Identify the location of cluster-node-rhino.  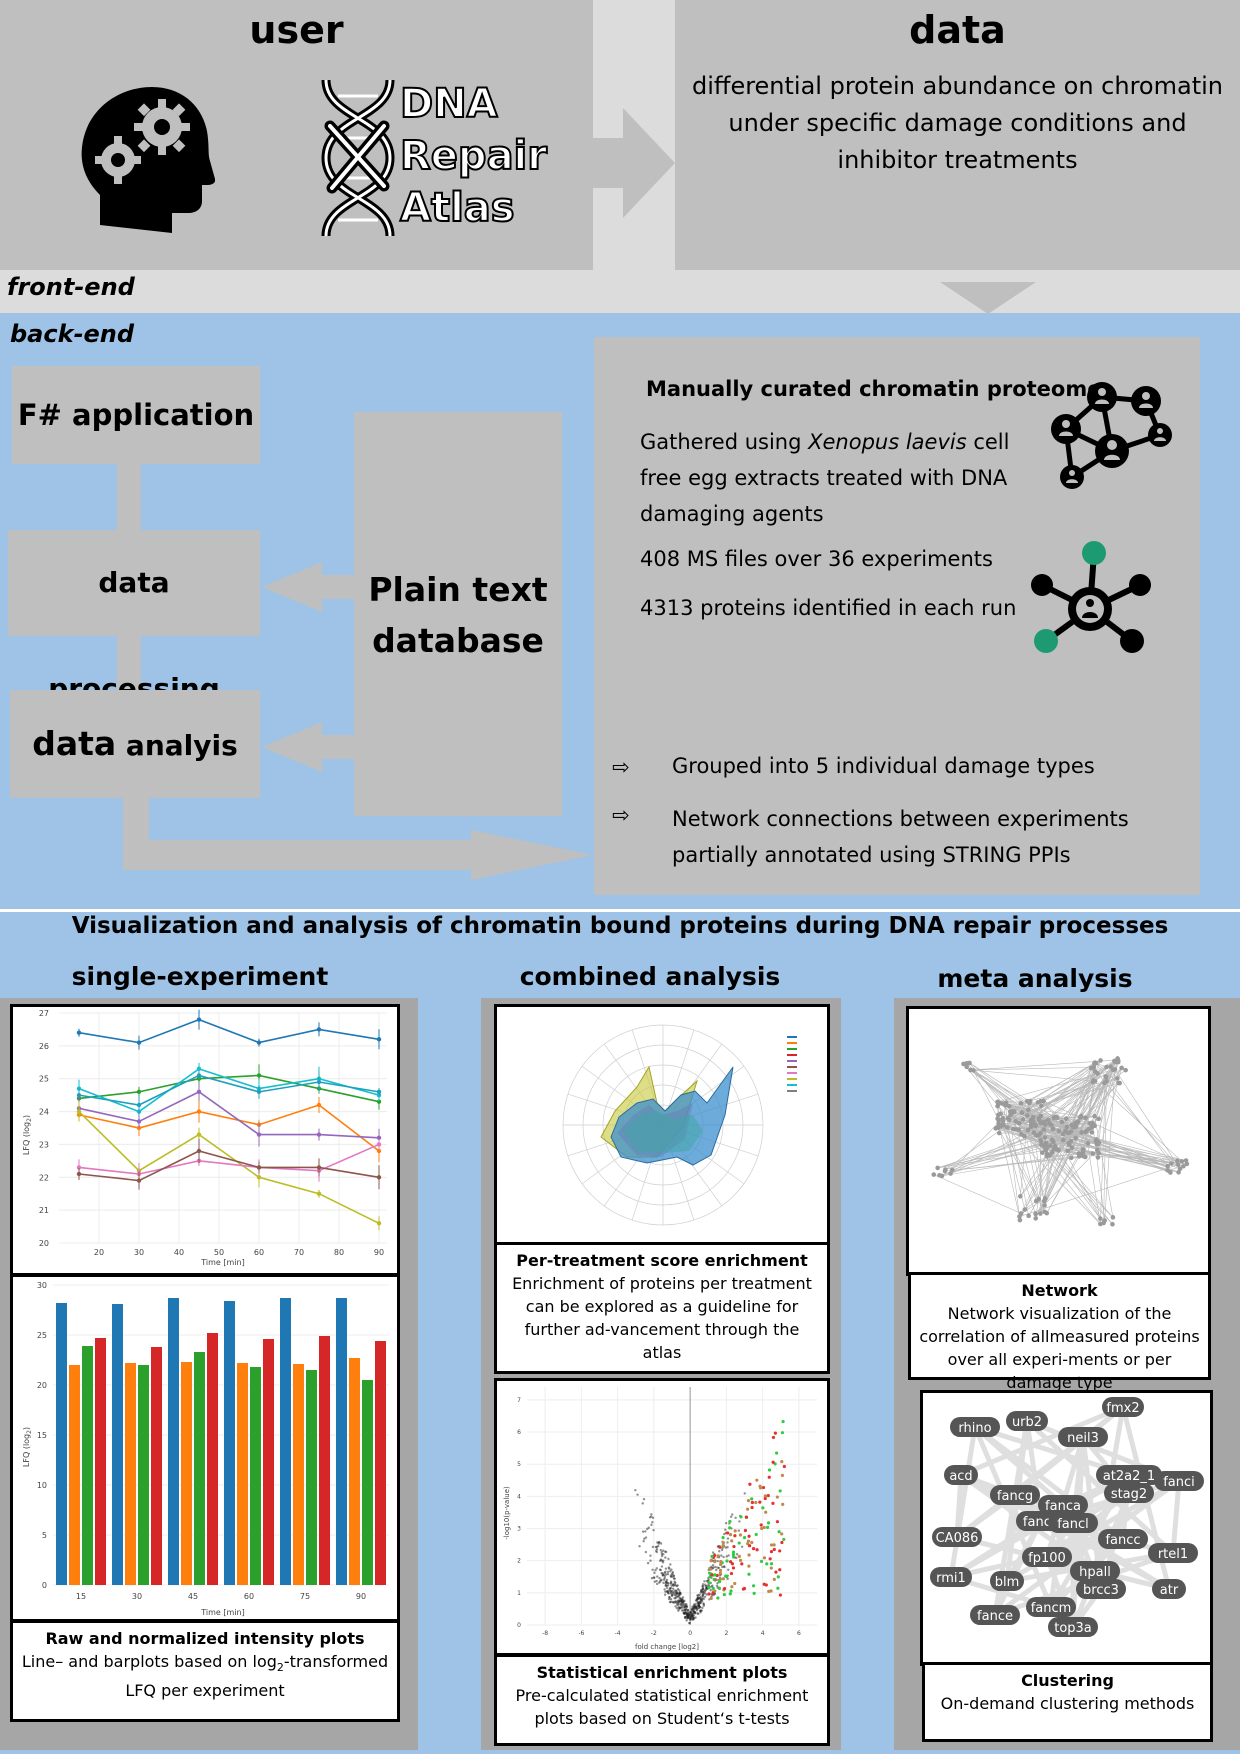
(975, 1427).